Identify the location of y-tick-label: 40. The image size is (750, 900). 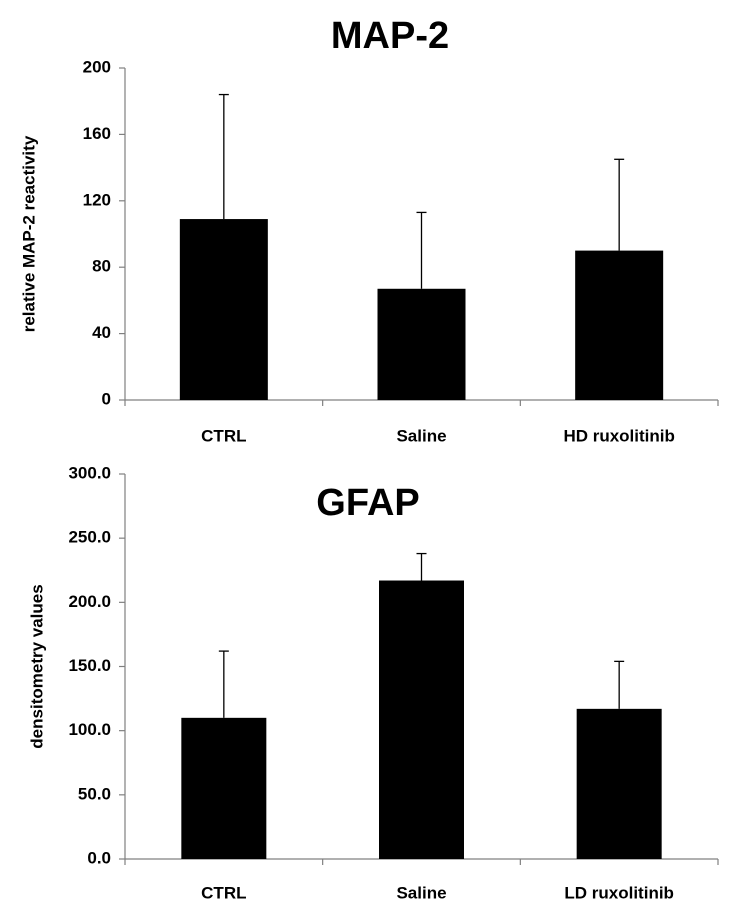
(101, 332).